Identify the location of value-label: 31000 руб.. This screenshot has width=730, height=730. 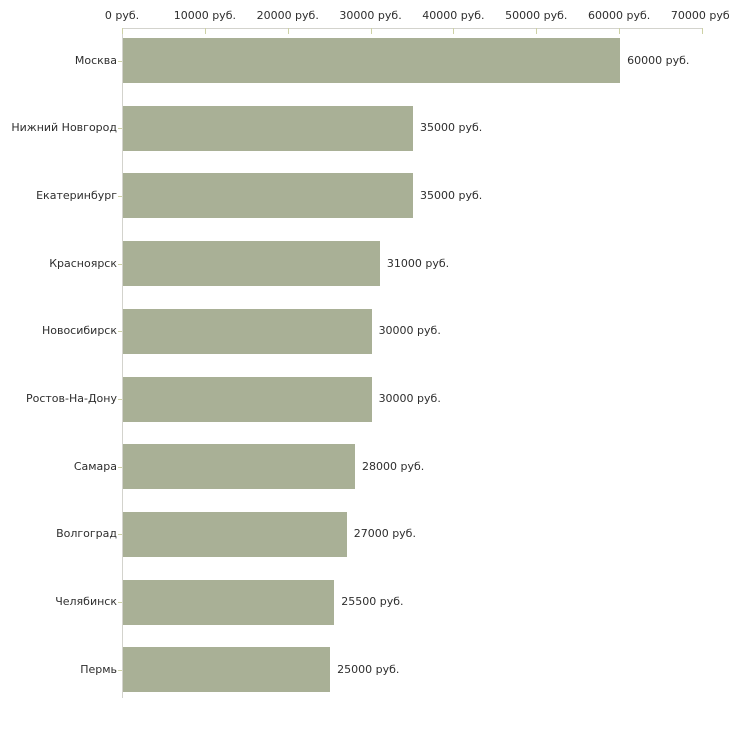
(418, 263).